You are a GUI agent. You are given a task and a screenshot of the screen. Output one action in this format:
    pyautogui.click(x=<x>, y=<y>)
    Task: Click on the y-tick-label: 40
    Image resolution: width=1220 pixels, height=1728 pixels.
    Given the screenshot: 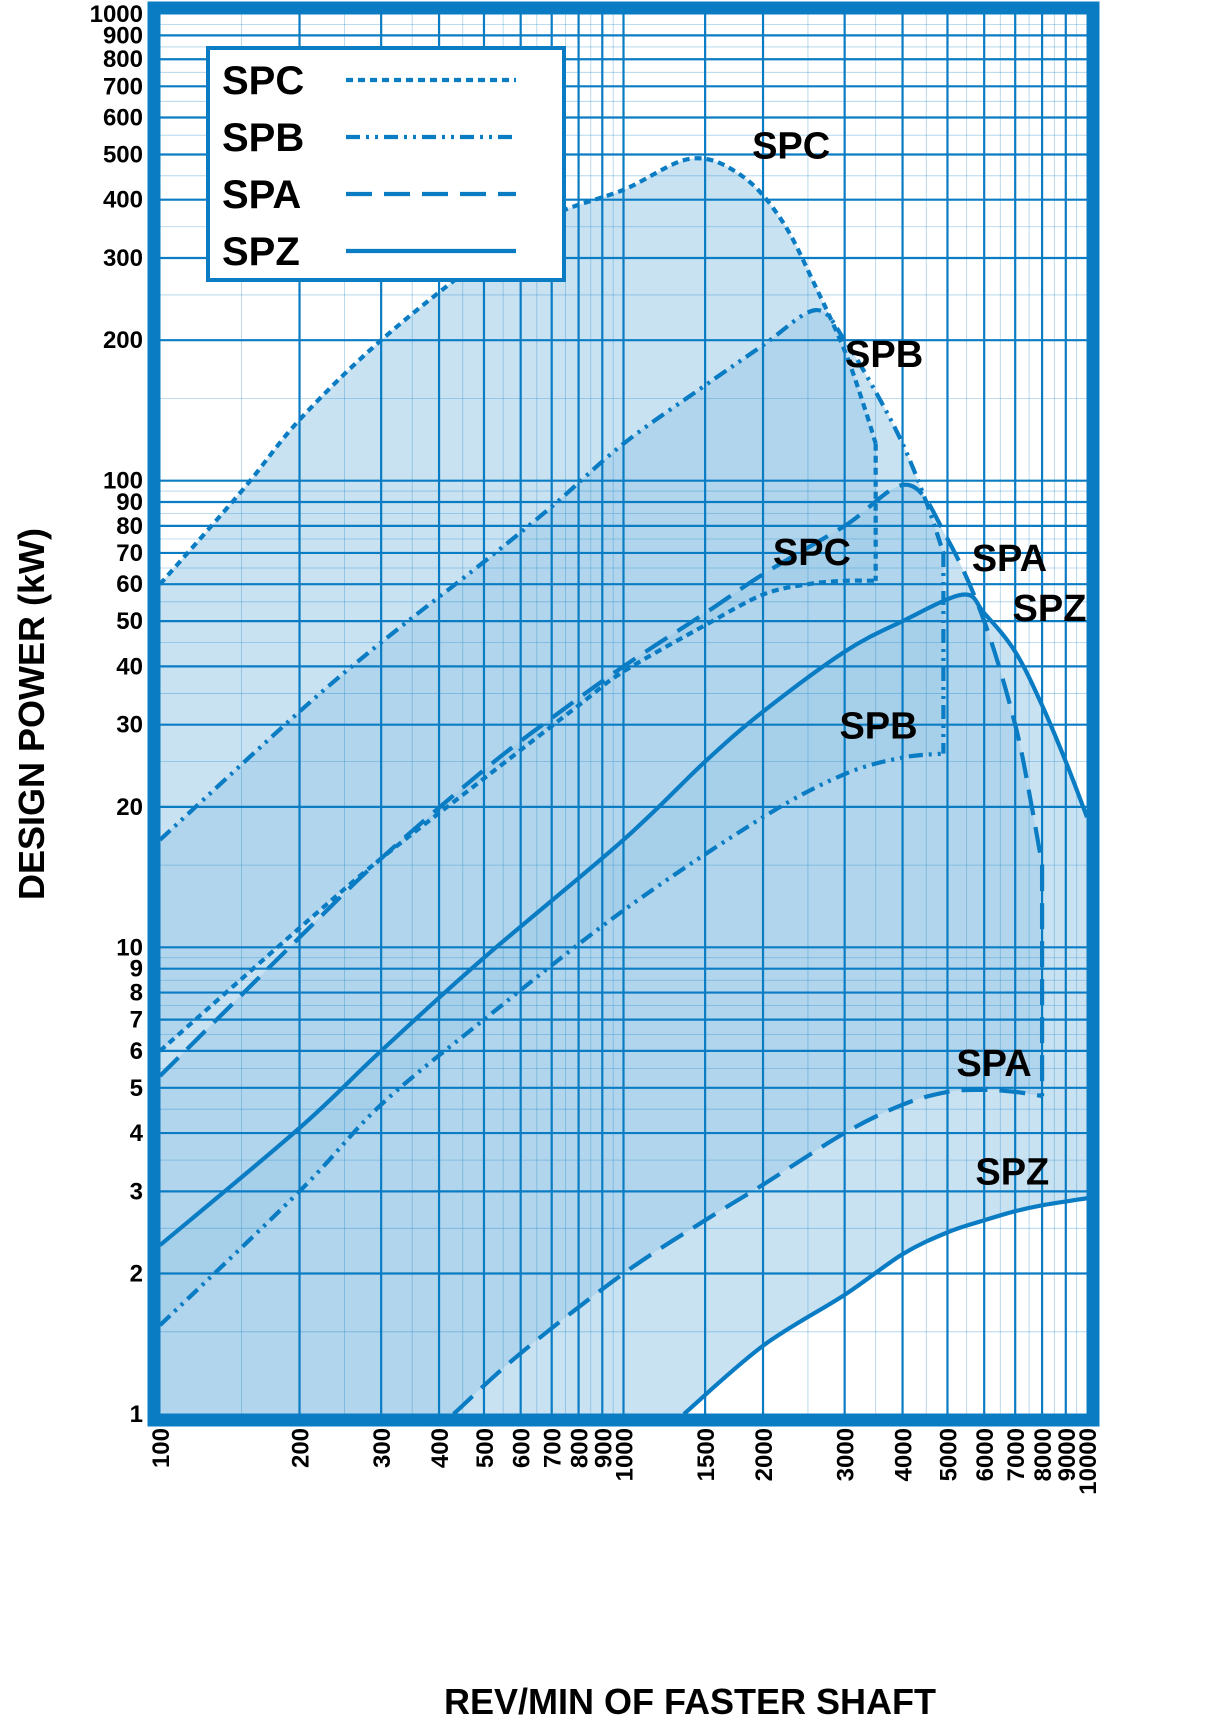 What is the action you would take?
    pyautogui.click(x=129, y=666)
    